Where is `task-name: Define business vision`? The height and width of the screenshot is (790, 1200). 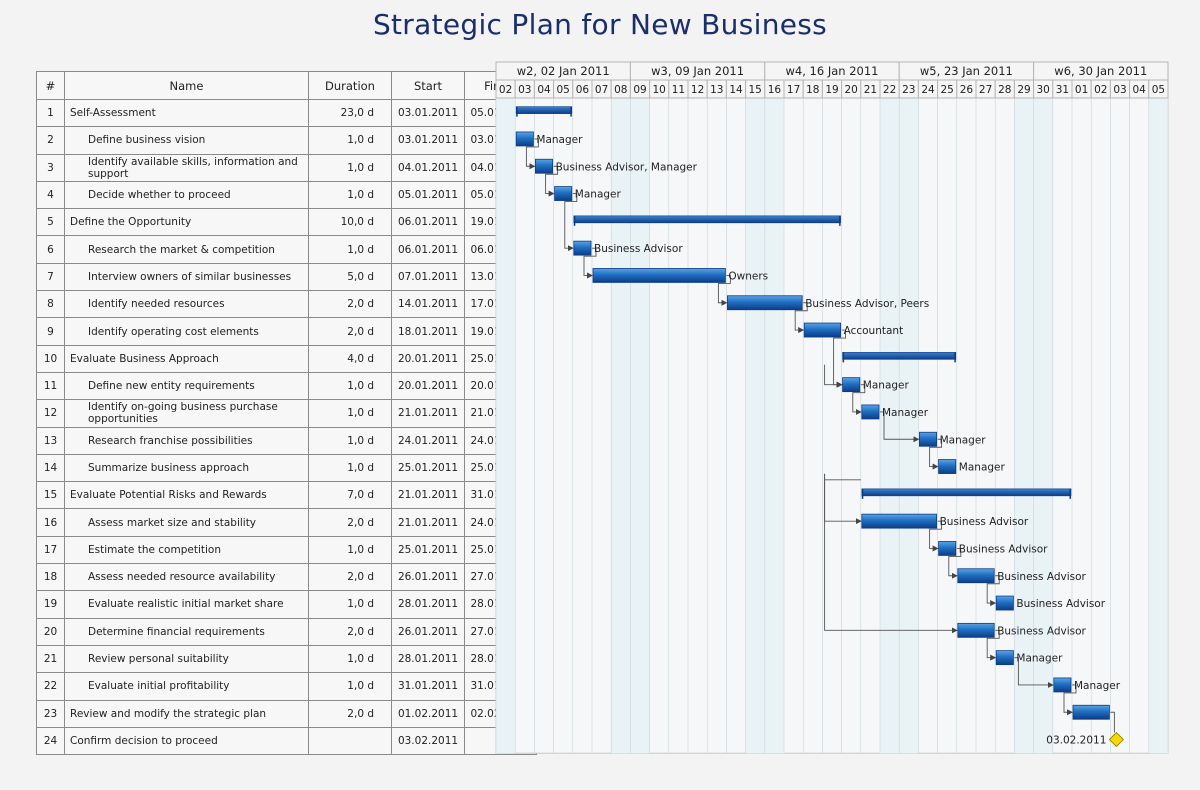
task-name: Define business vision is located at coordinates (186, 140).